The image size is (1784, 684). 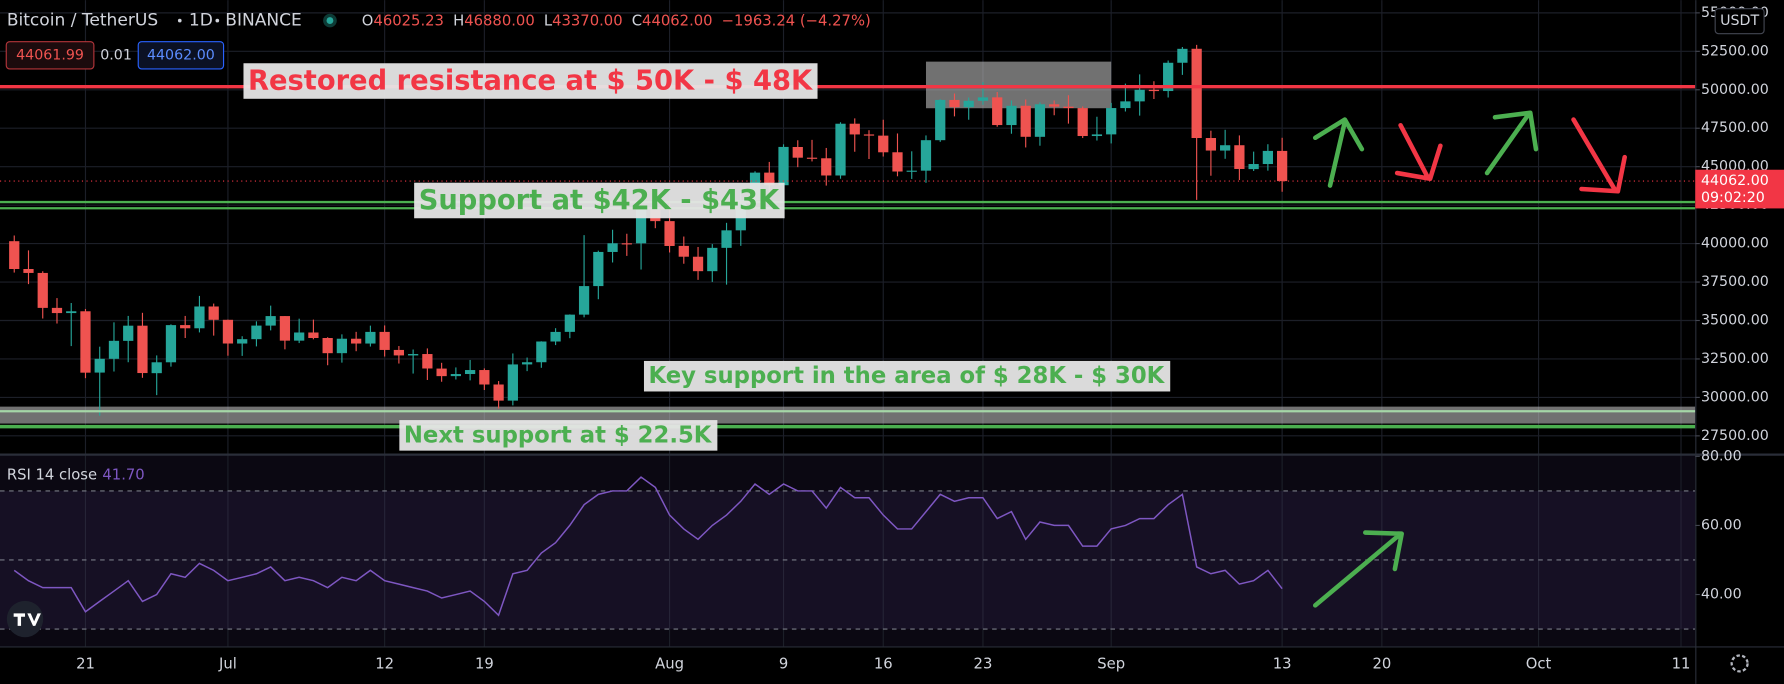 What do you see at coordinates (1338, 152) in the screenshot?
I see `arrow-up` at bounding box center [1338, 152].